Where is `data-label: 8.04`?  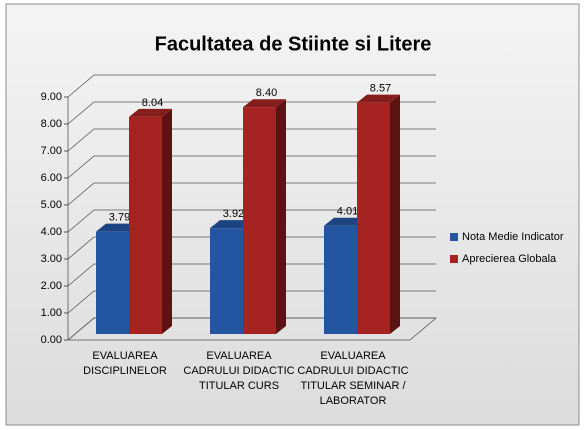 data-label: 8.04 is located at coordinates (152, 103).